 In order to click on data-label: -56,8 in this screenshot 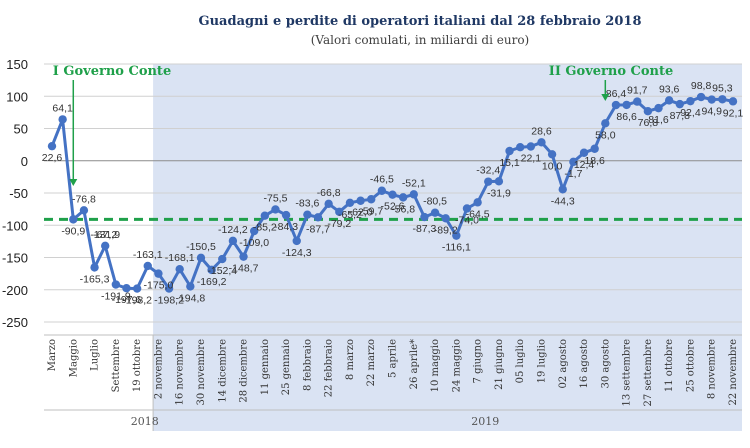, I will do `click(403, 209)`.